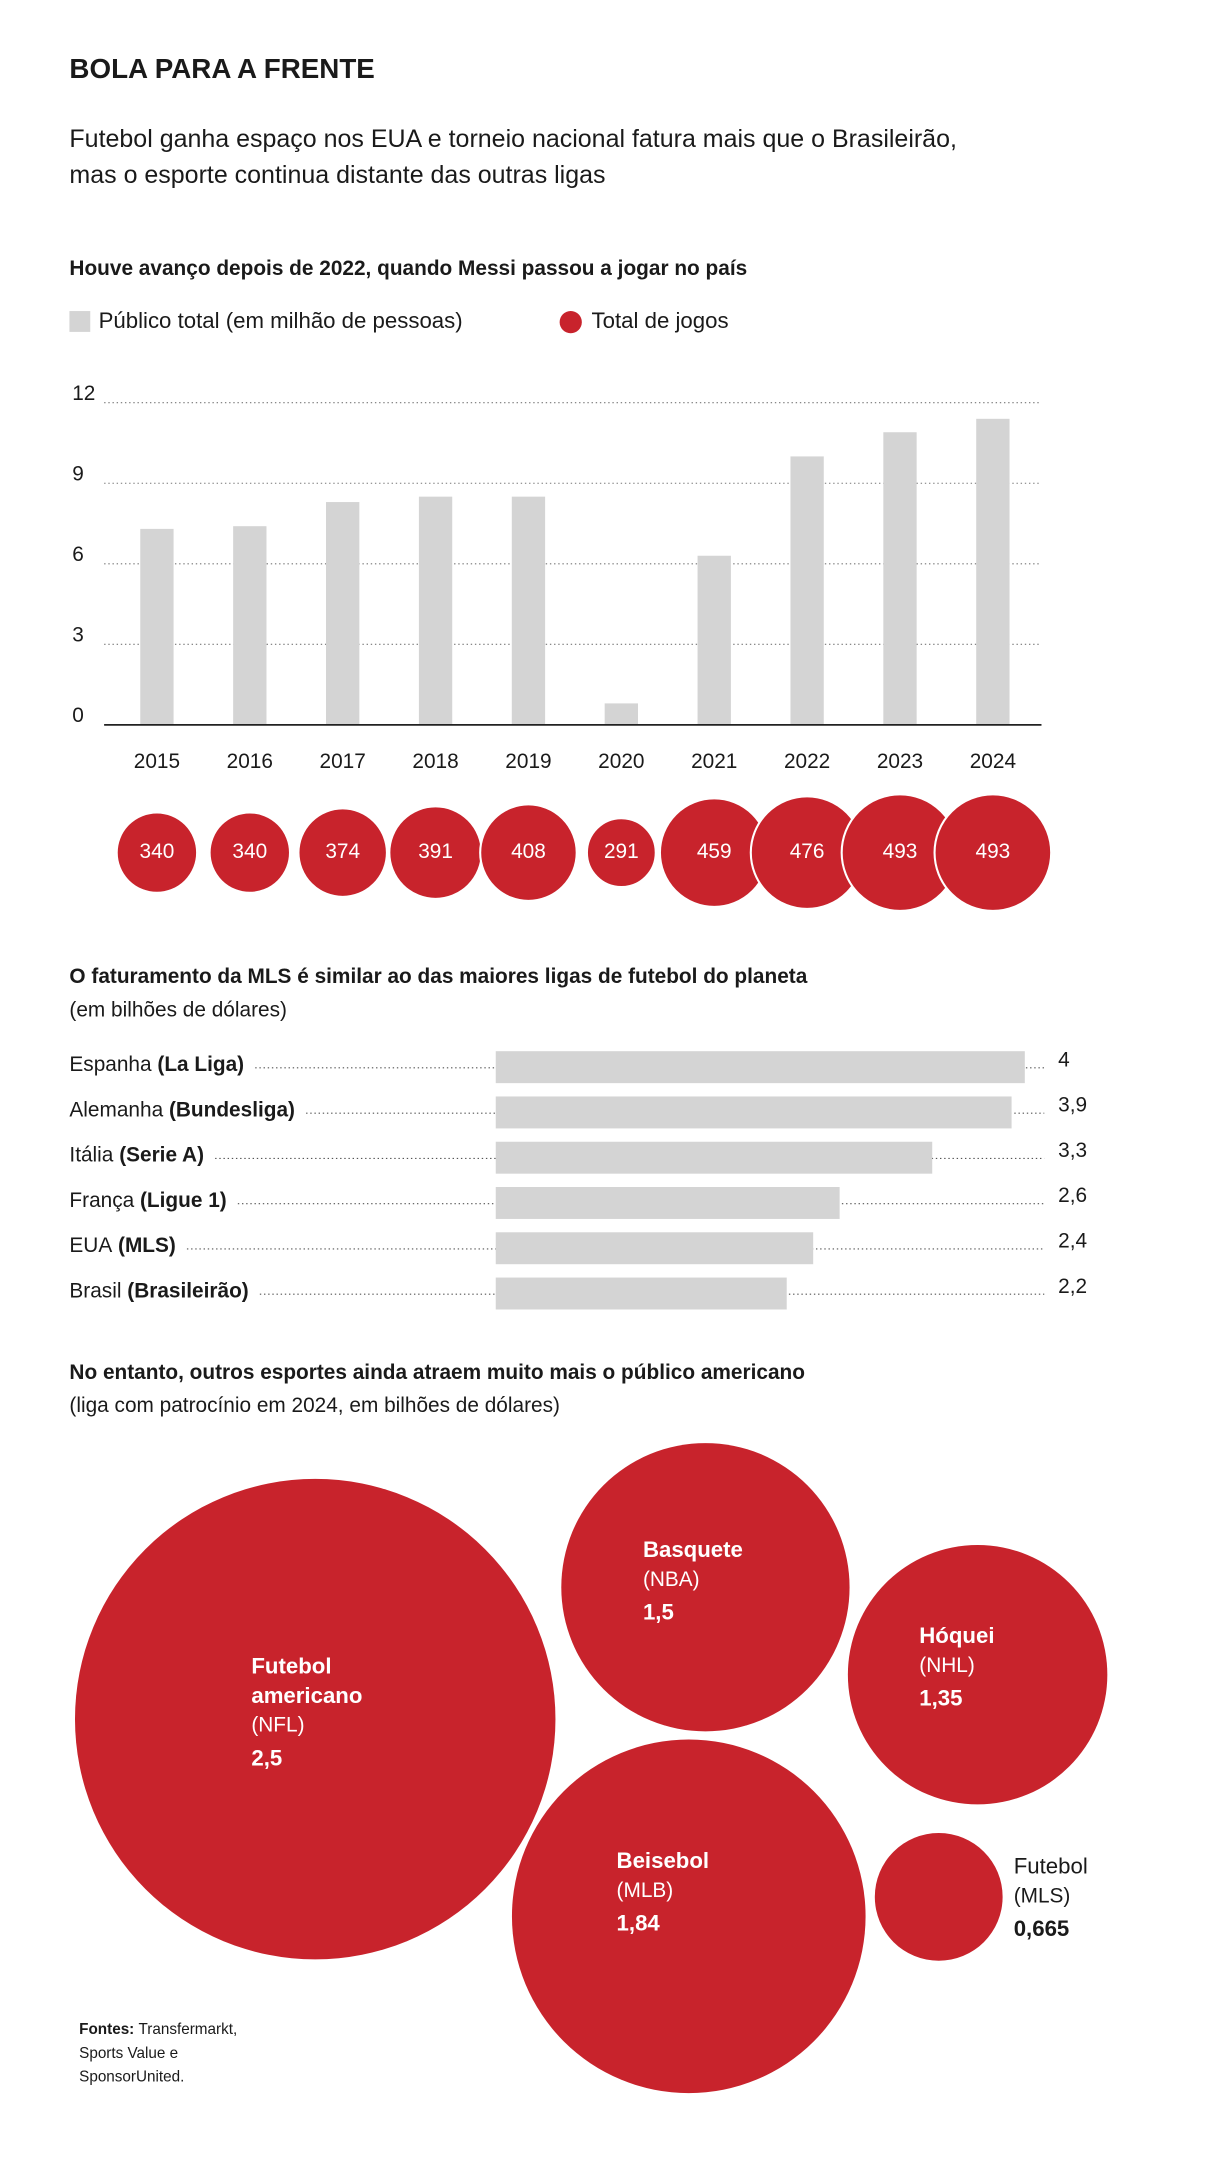 The height and width of the screenshot is (2160, 1222). I want to click on y-tick-label: 0, so click(78, 715).